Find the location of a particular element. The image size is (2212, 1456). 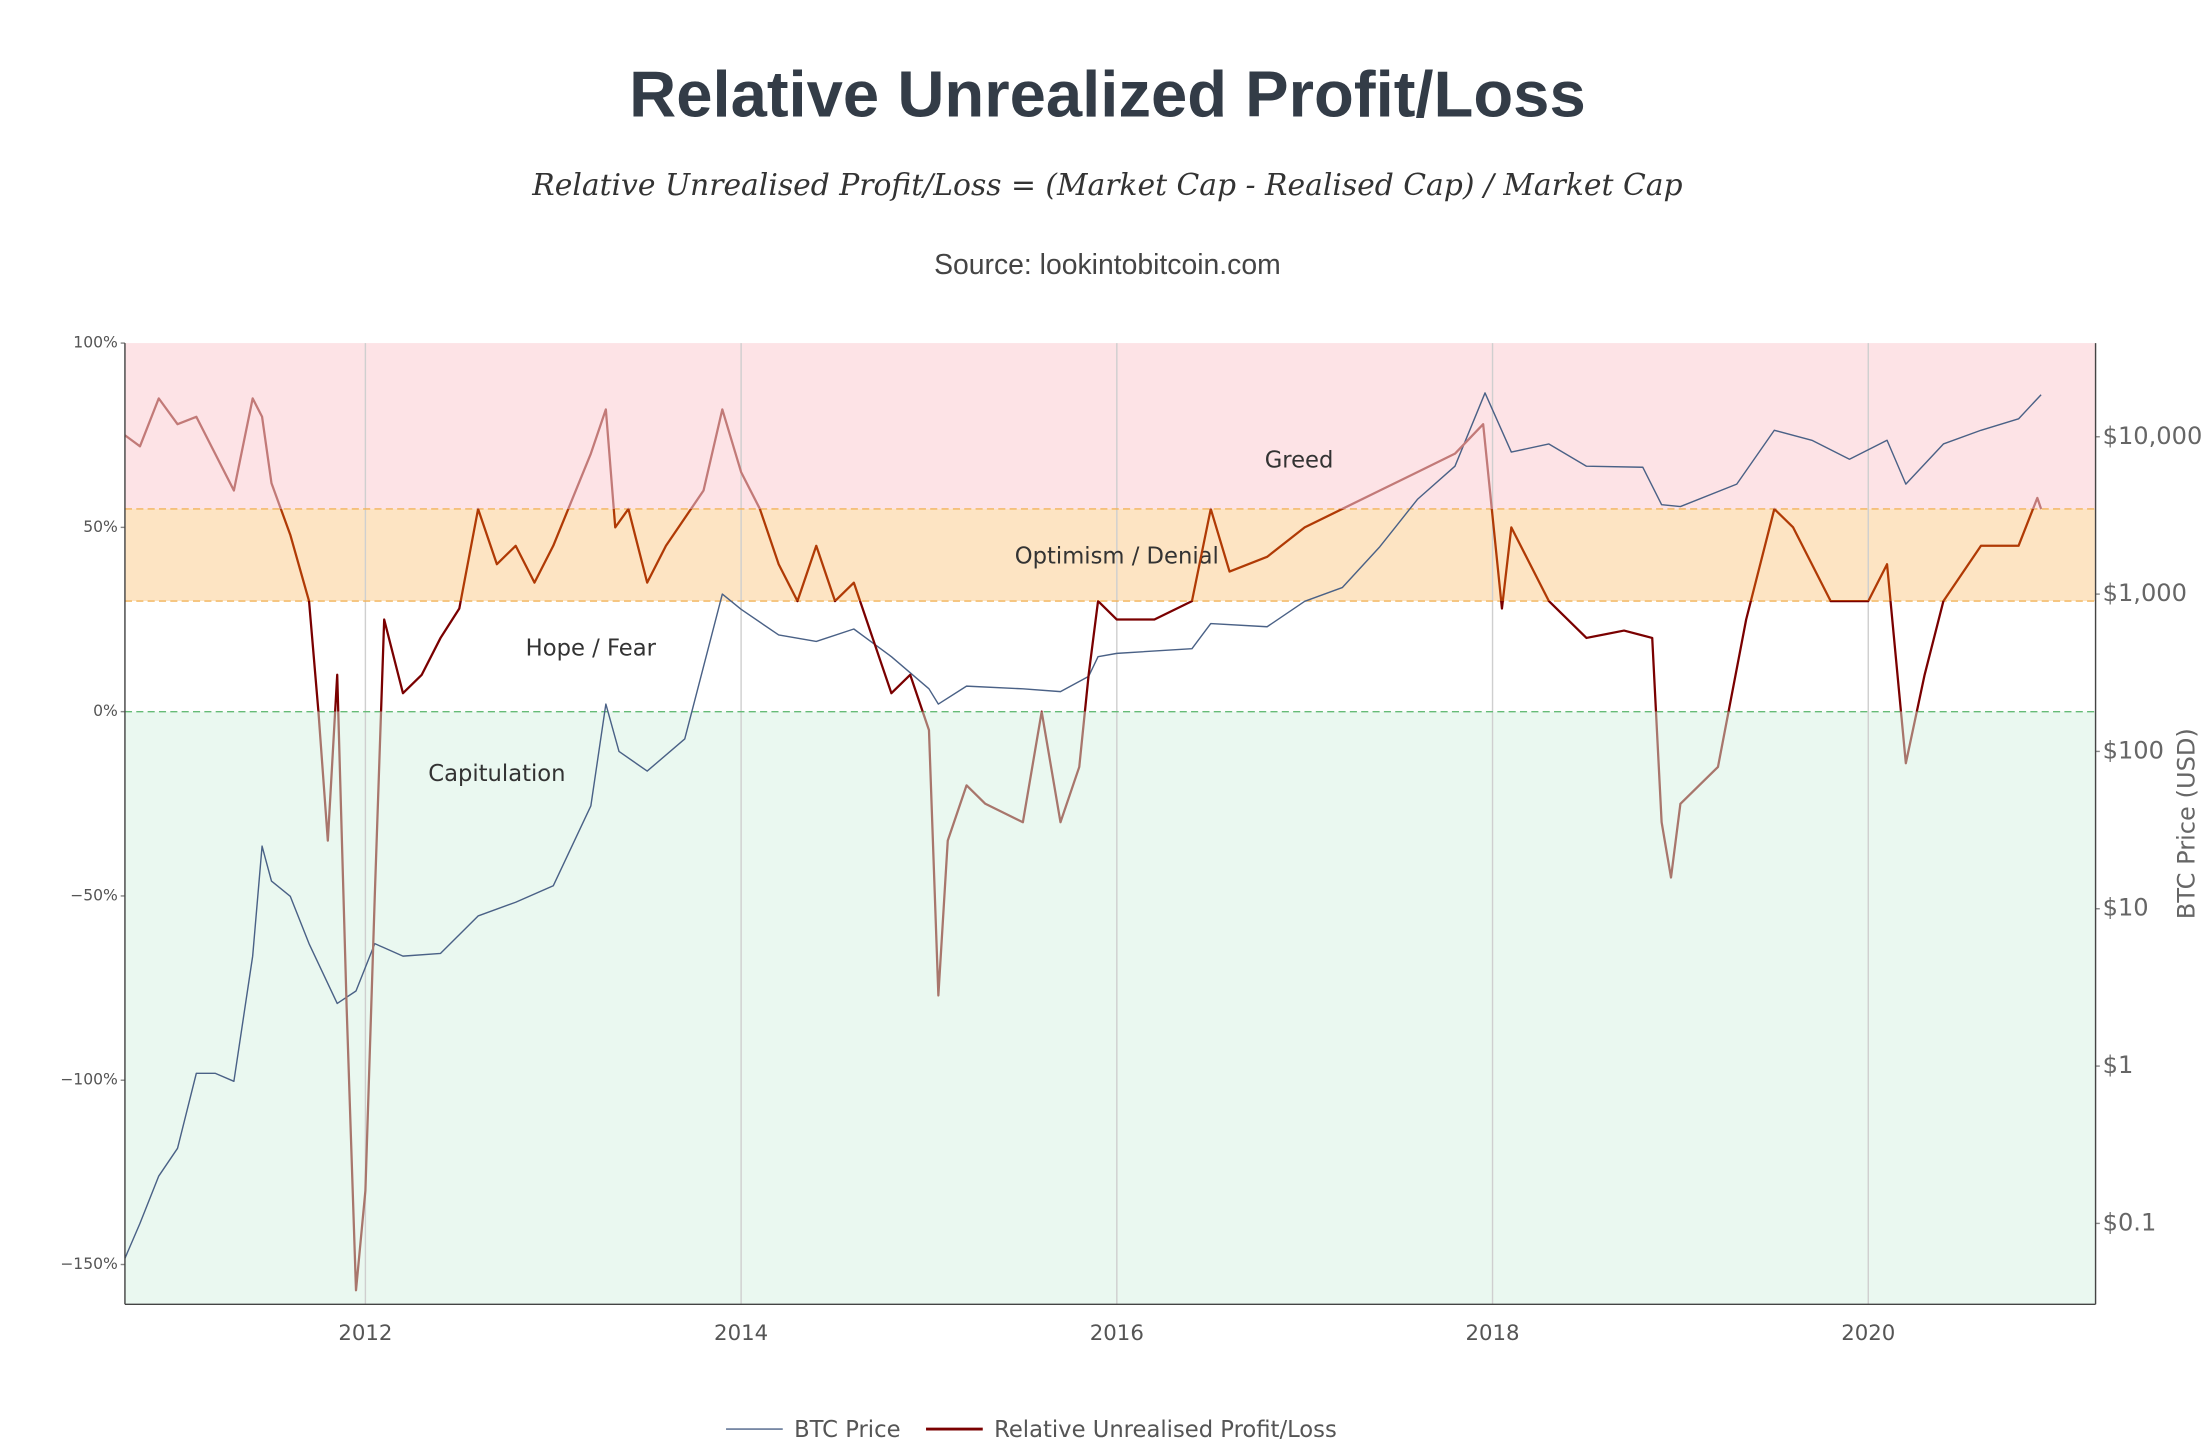

x-tick-label: 2018 is located at coordinates (1492, 1333).